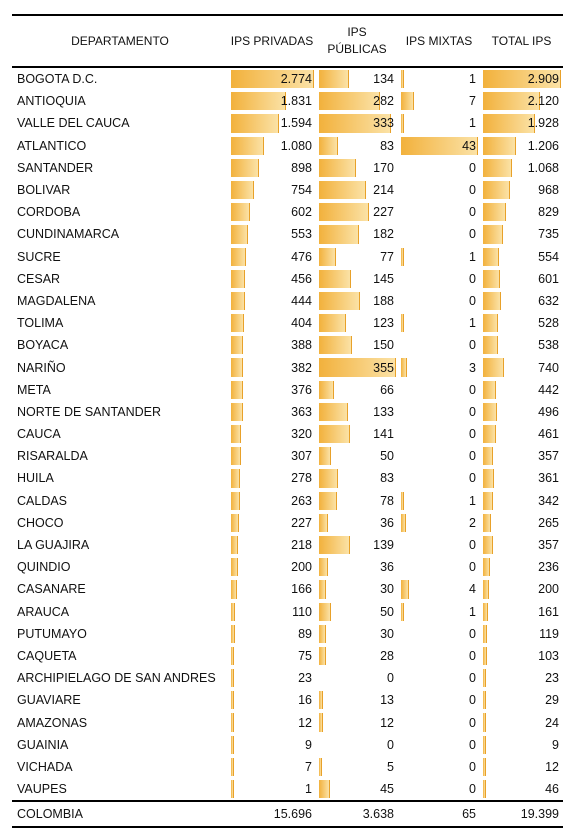 Image resolution: width=577 pixels, height=830 pixels. What do you see at coordinates (287, 501) in the screenshot?
I see `table-row: CALDAS 263 78 1 342` at bounding box center [287, 501].